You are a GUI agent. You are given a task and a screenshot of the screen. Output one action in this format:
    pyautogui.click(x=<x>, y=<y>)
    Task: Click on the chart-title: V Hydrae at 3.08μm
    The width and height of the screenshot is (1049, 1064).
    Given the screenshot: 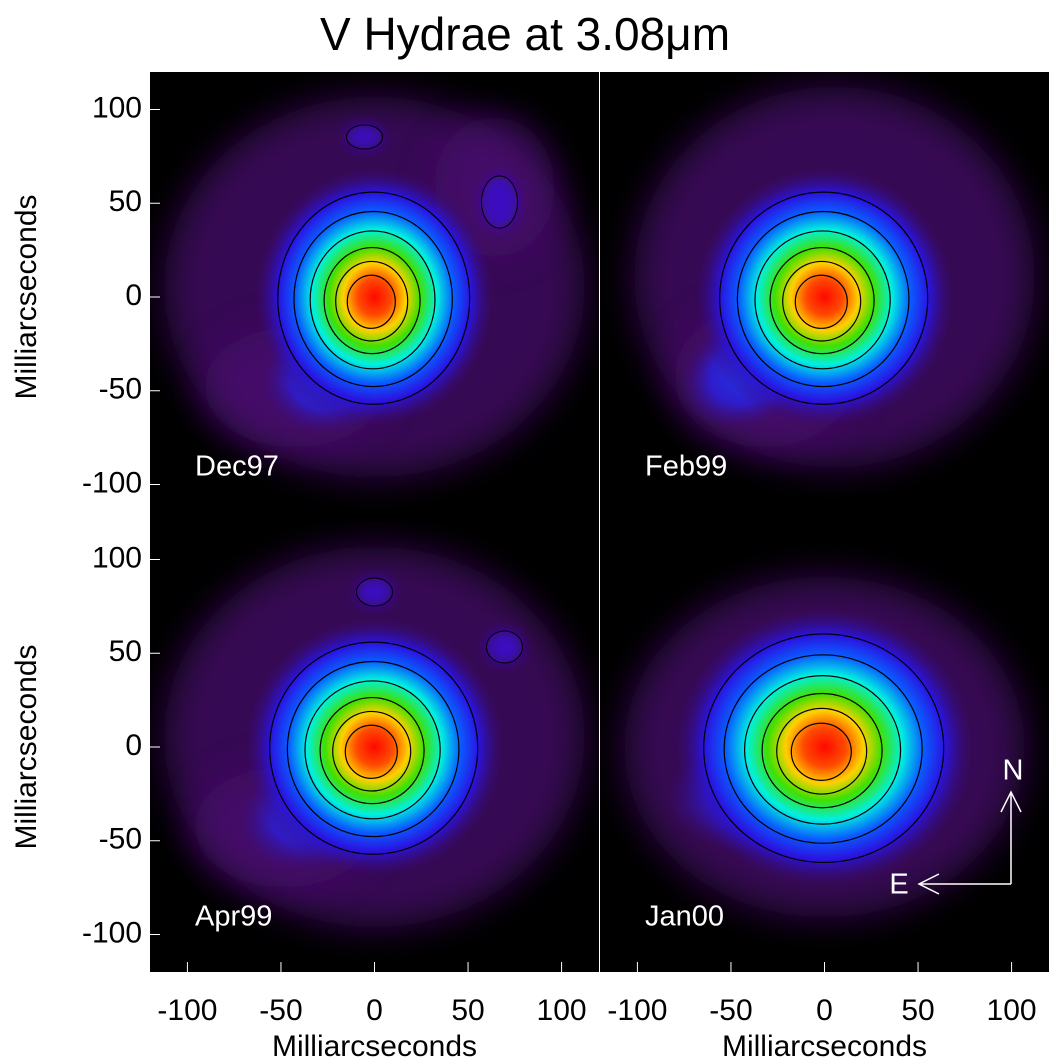 What is the action you would take?
    pyautogui.click(x=525, y=34)
    